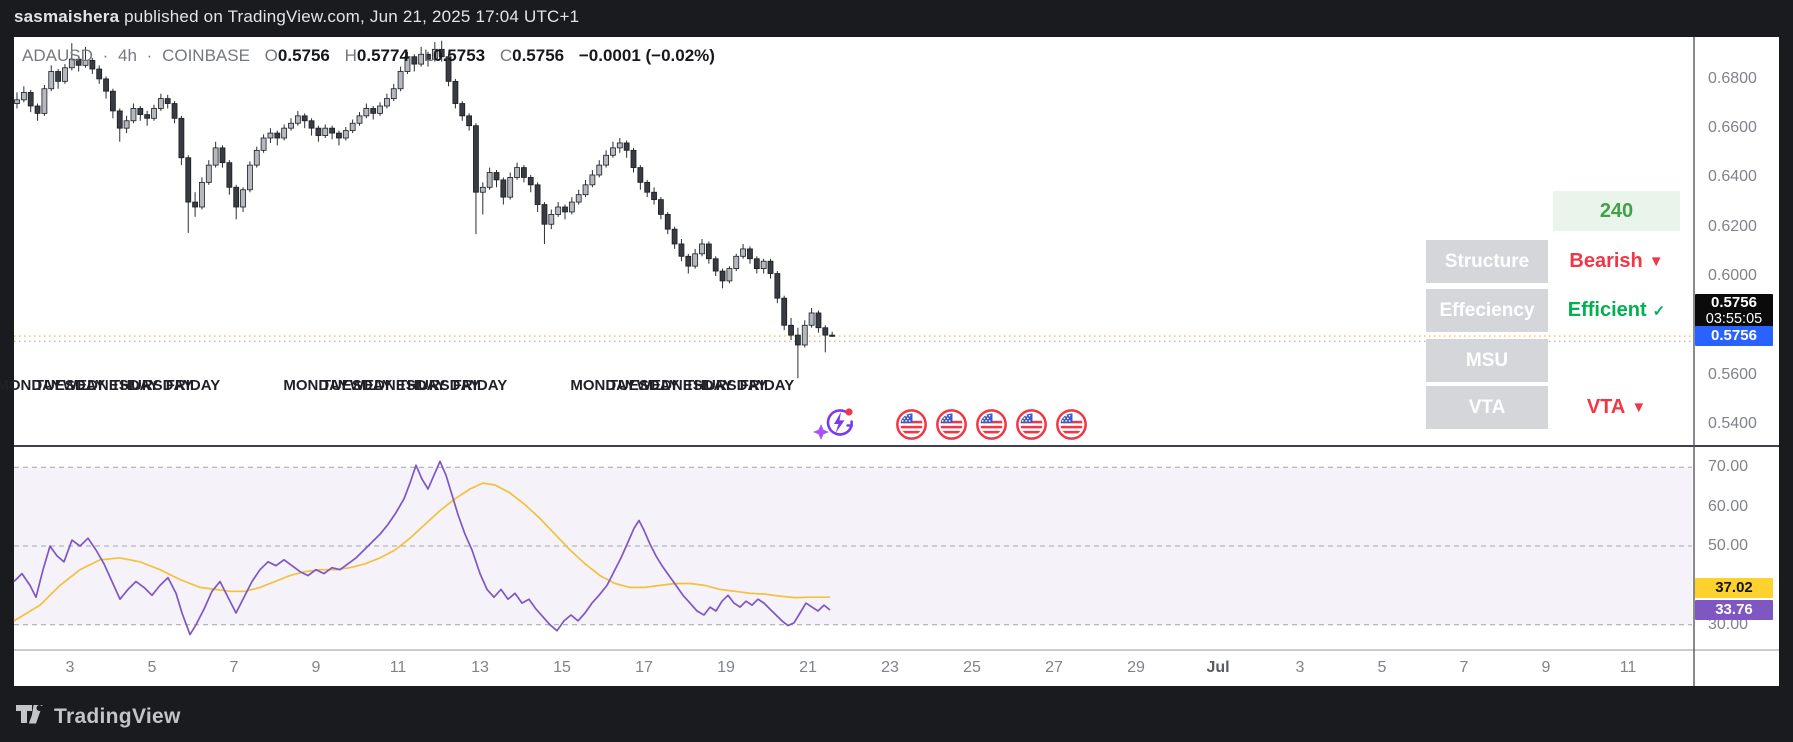 This screenshot has width=1793, height=742. What do you see at coordinates (57, 55) in the screenshot?
I see `symbol-name: ADAUSD` at bounding box center [57, 55].